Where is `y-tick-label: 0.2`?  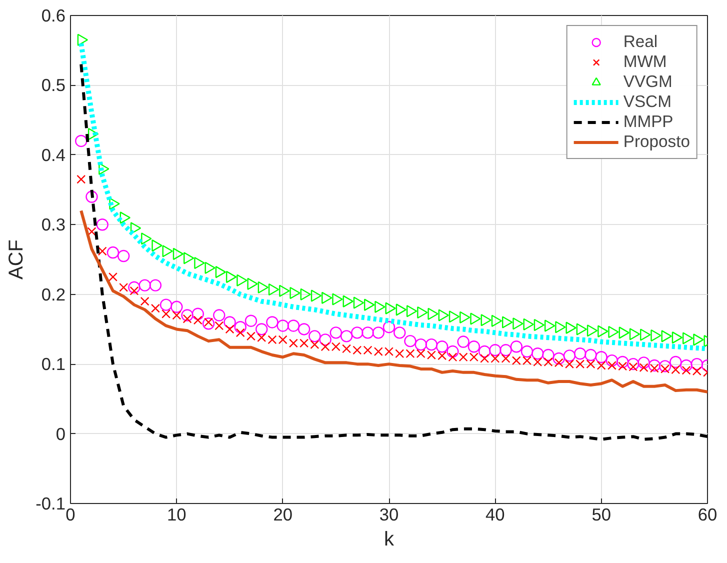
y-tick-label: 0.2 is located at coordinates (53, 294).